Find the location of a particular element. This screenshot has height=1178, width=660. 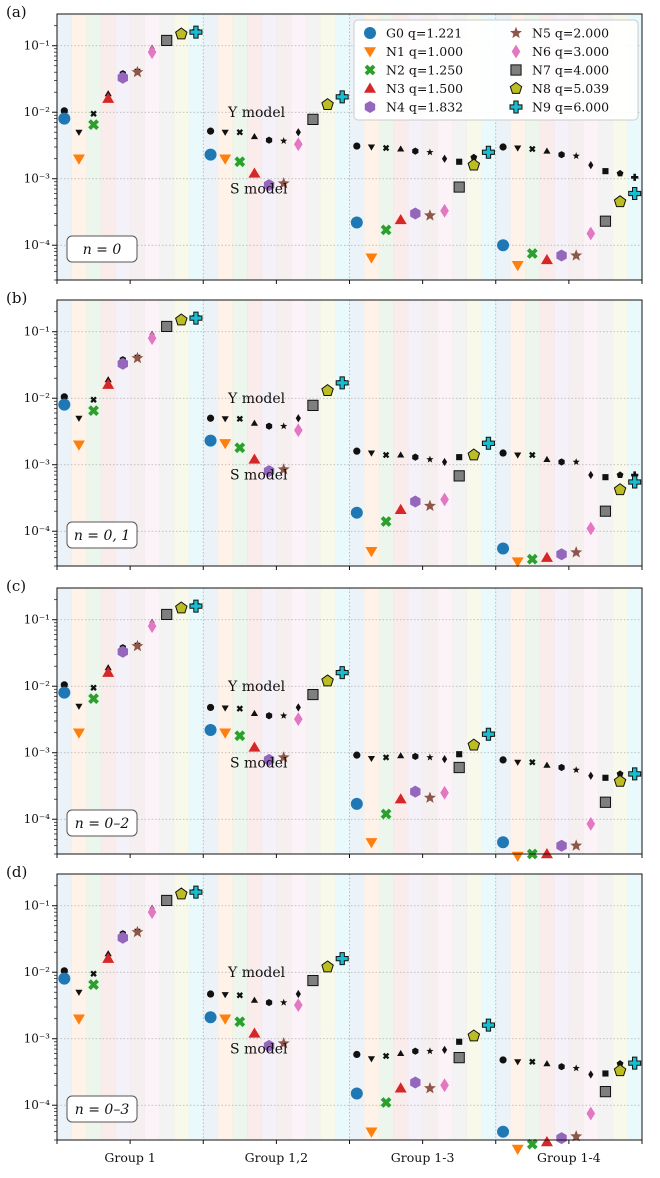

legend-marker is located at coordinates (370, 52).